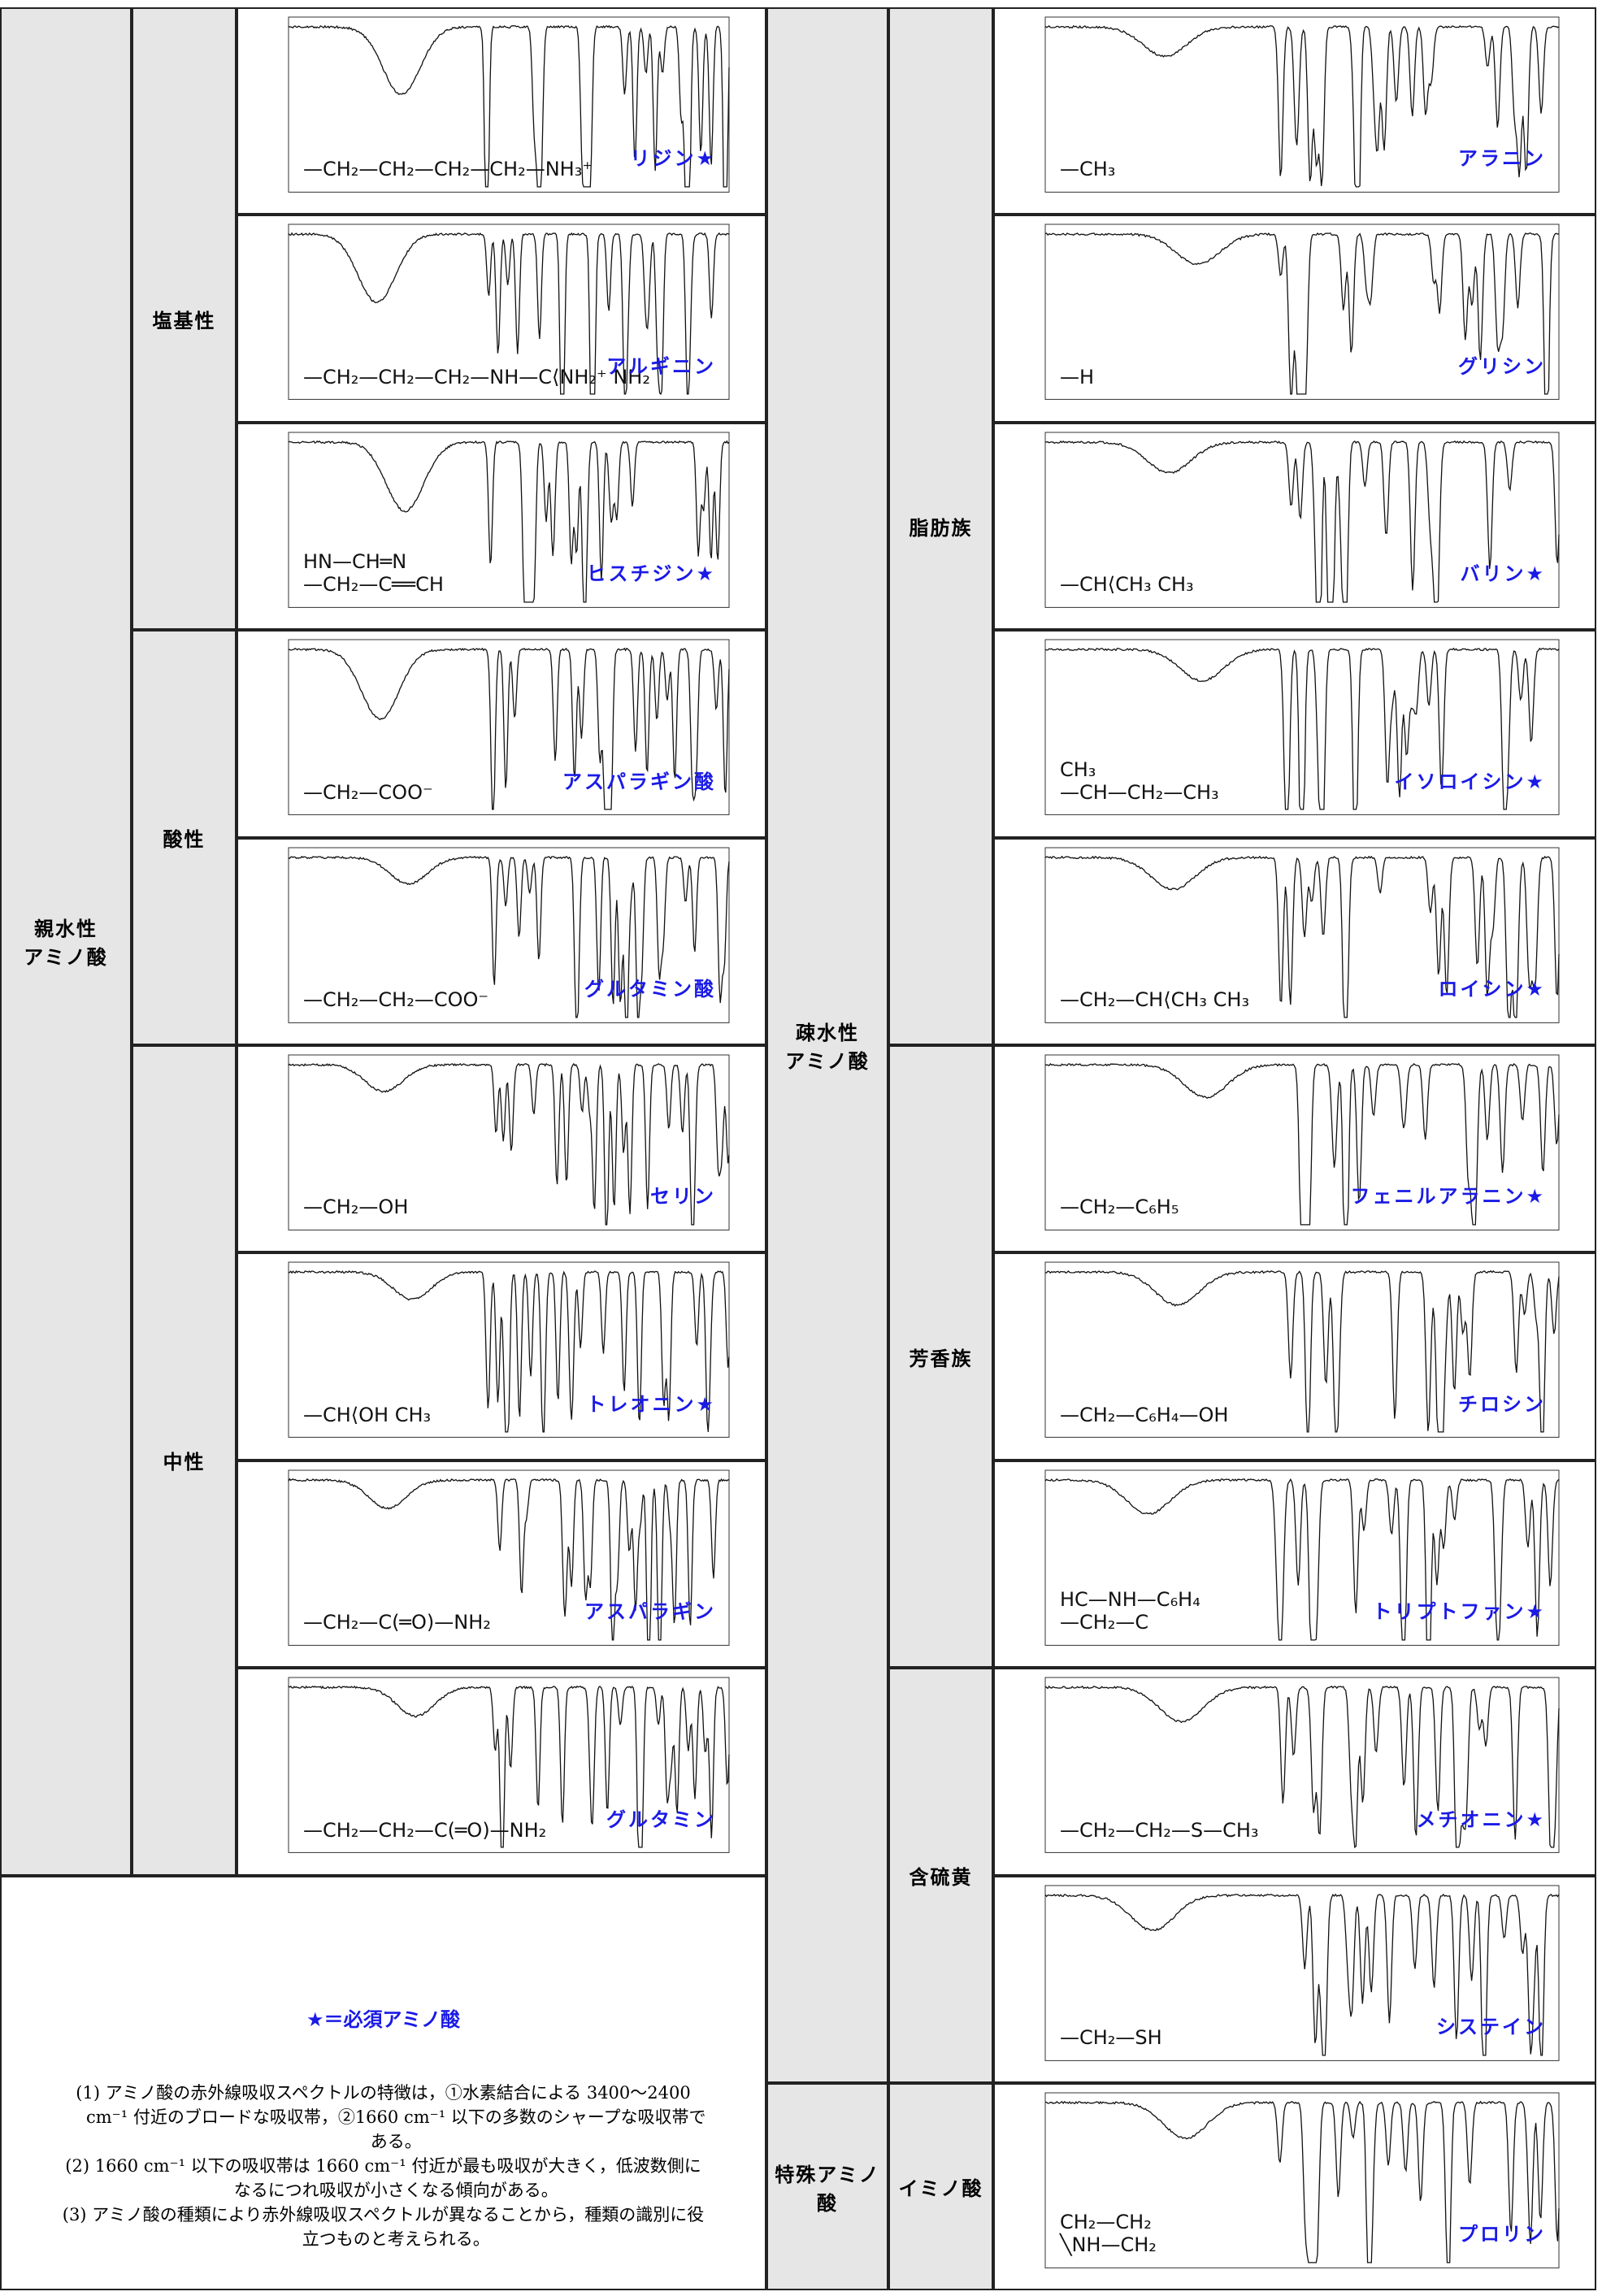 The image size is (1602, 2296). What do you see at coordinates (1502, 2234) in the screenshot?
I see `amino-acid-name: プロリン` at bounding box center [1502, 2234].